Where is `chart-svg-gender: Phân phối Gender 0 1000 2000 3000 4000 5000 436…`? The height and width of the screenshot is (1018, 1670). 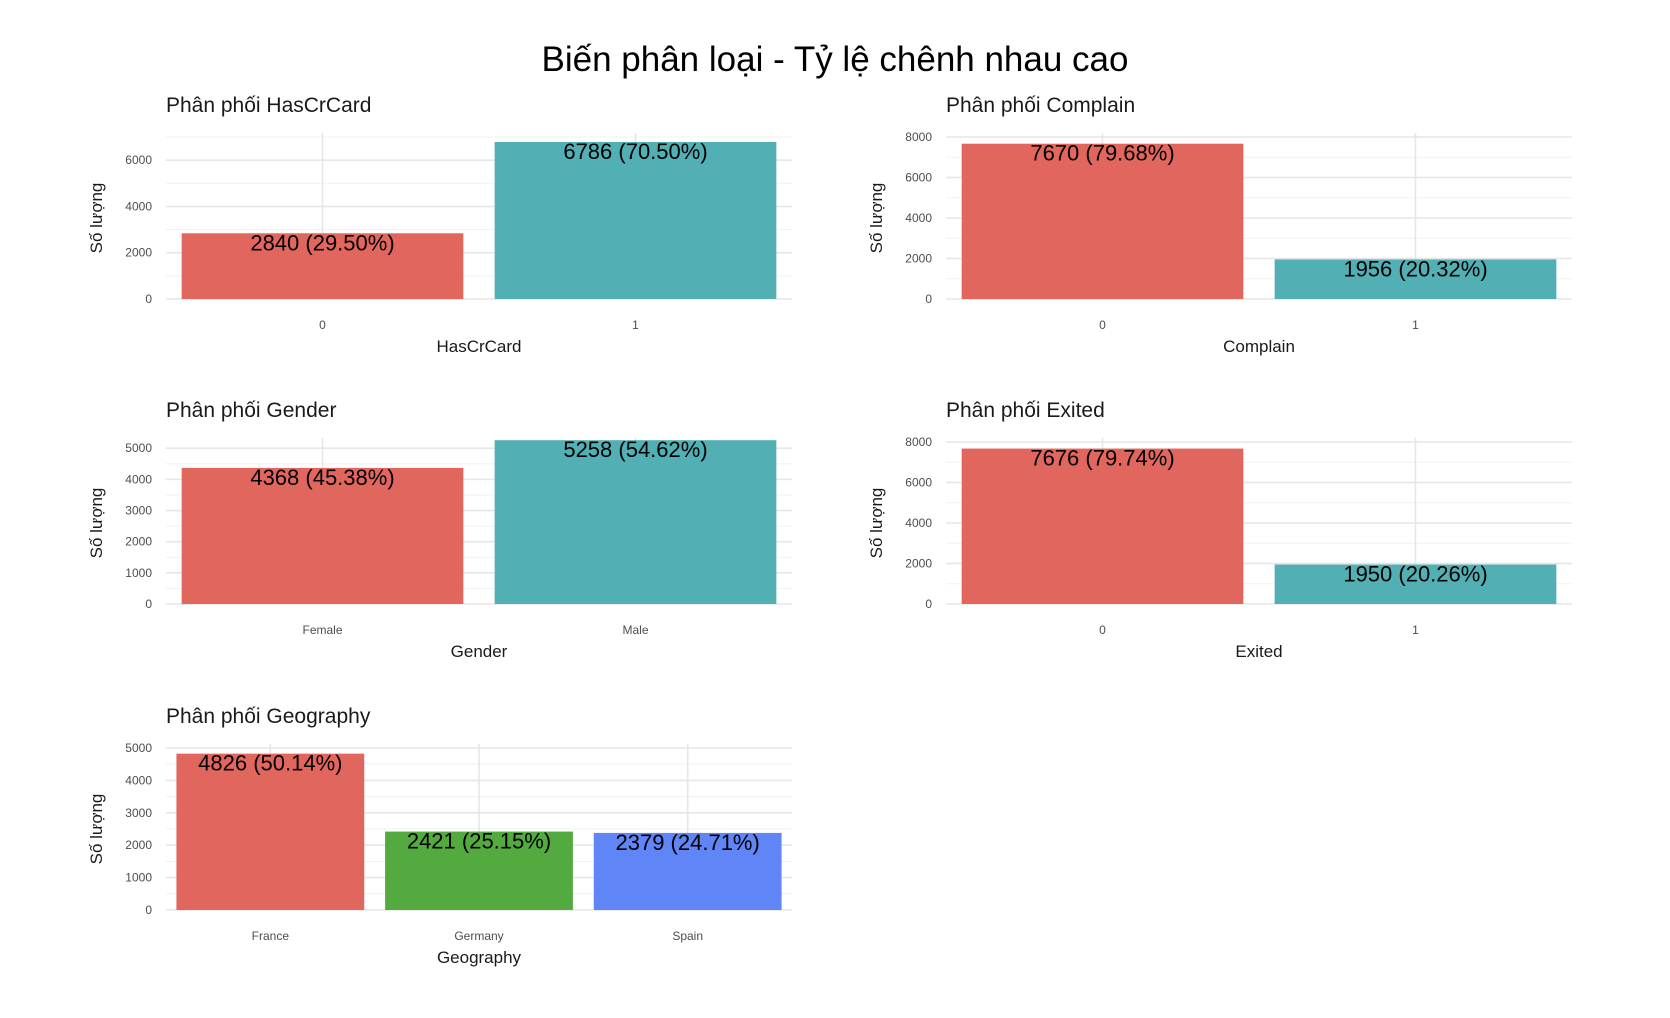 chart-svg-gender: Phân phối Gender 0 1000 2000 3000 4000 5000 436… is located at coordinates (439, 530).